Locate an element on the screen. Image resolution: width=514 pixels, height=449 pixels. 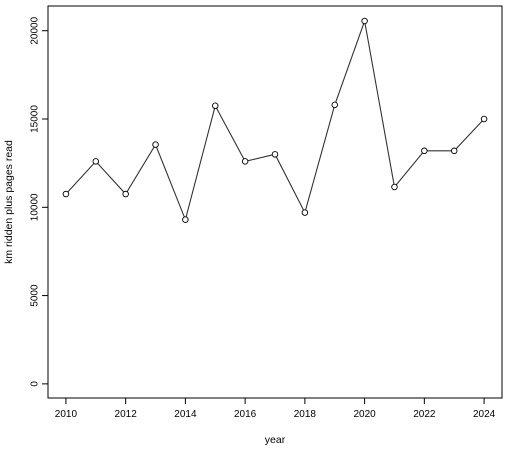
x-tick-label: 2010 is located at coordinates (66, 414).